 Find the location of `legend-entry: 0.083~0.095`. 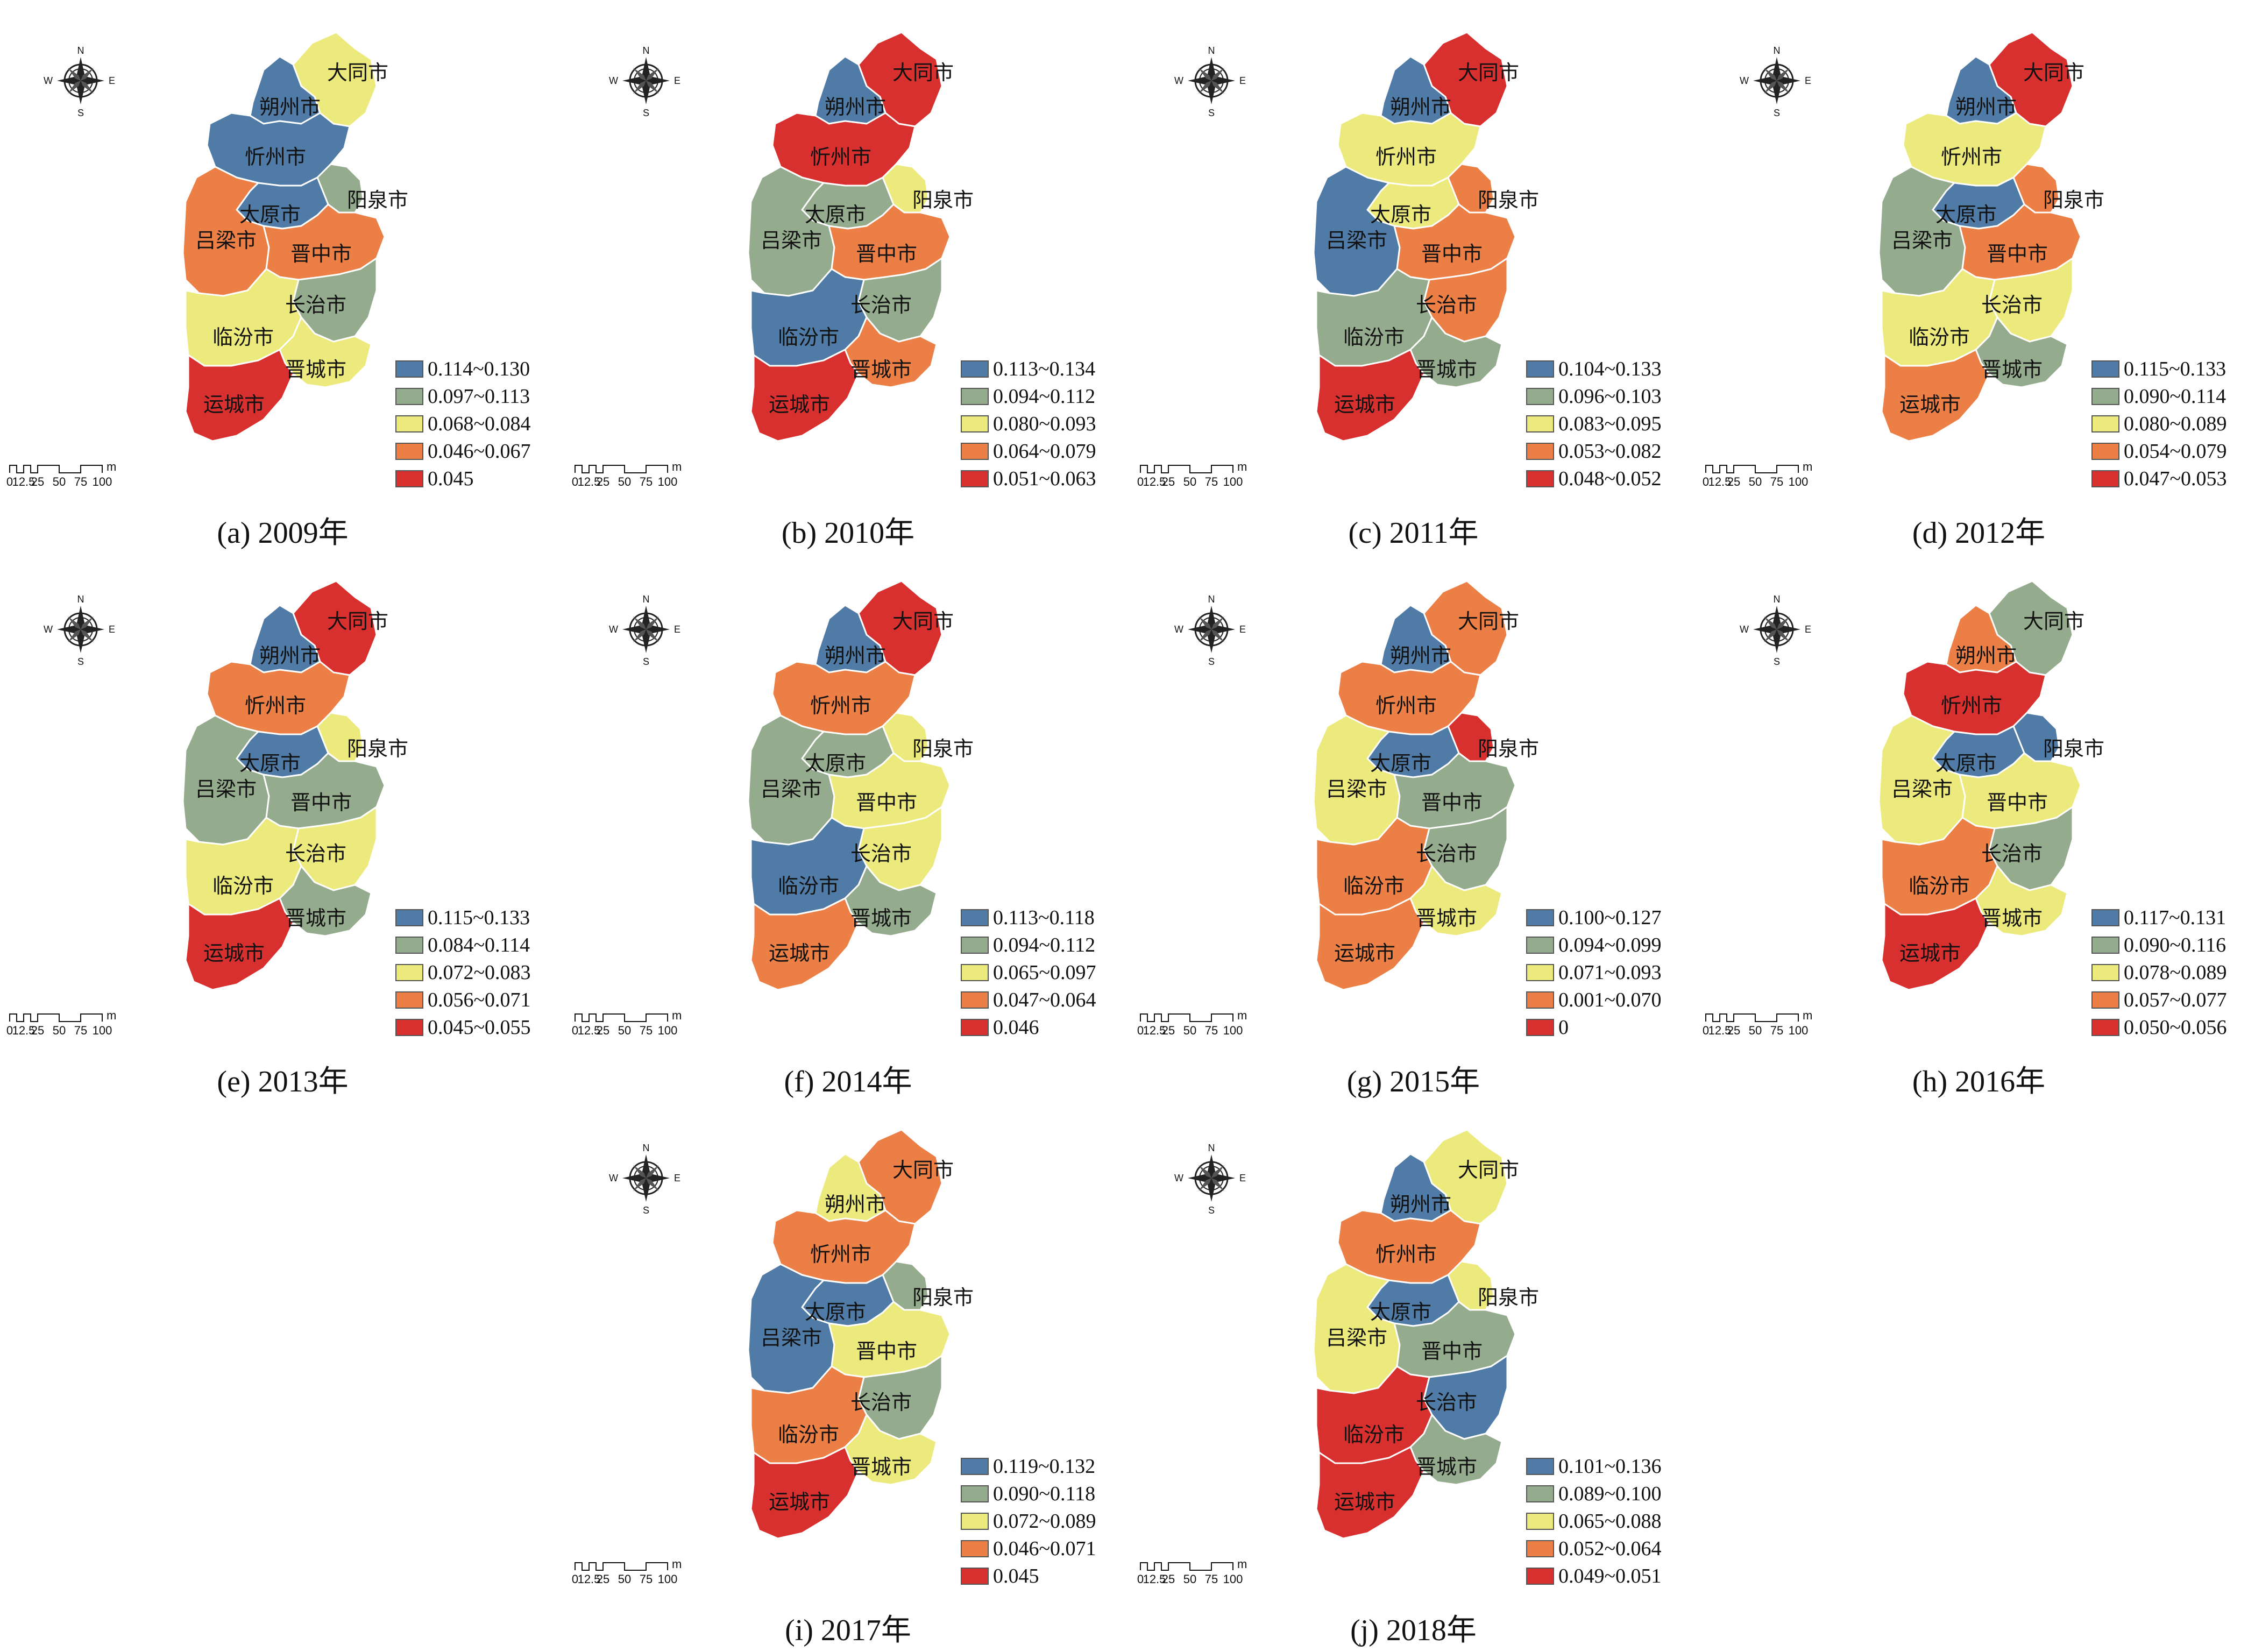

legend-entry: 0.083~0.095 is located at coordinates (1594, 423).